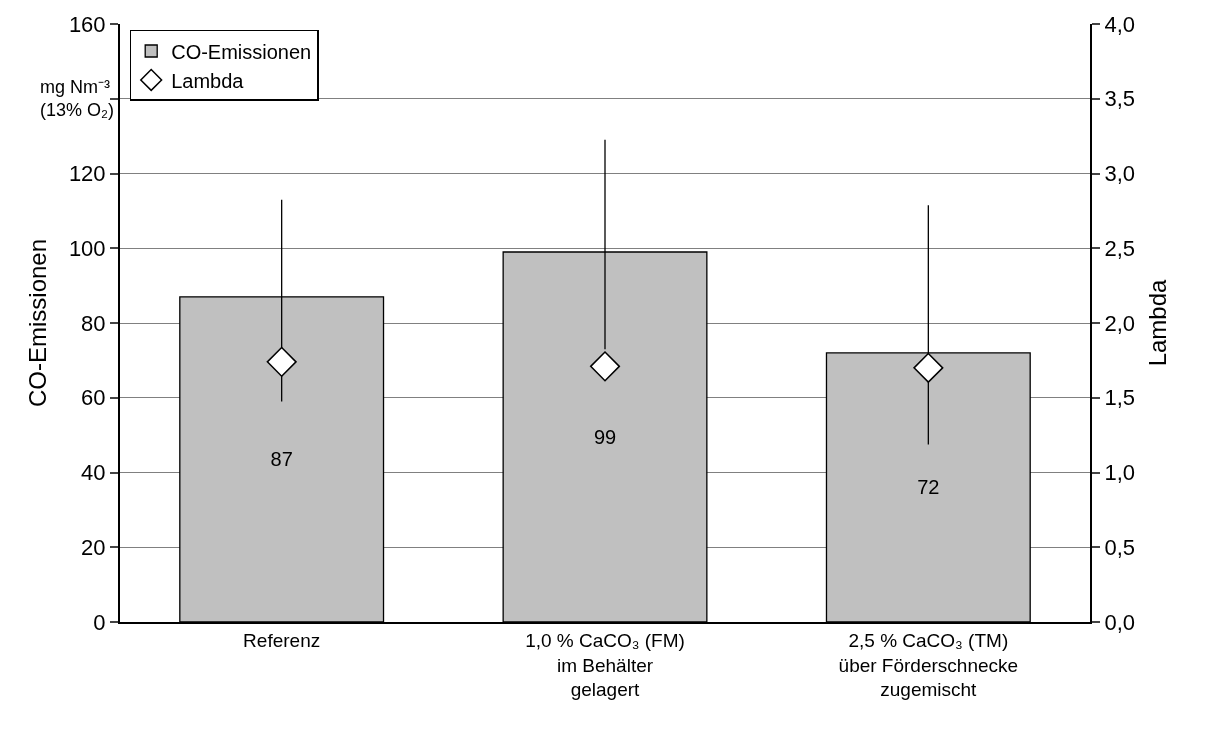  What do you see at coordinates (87, 174) in the screenshot?
I see `y-tick-label: 120` at bounding box center [87, 174].